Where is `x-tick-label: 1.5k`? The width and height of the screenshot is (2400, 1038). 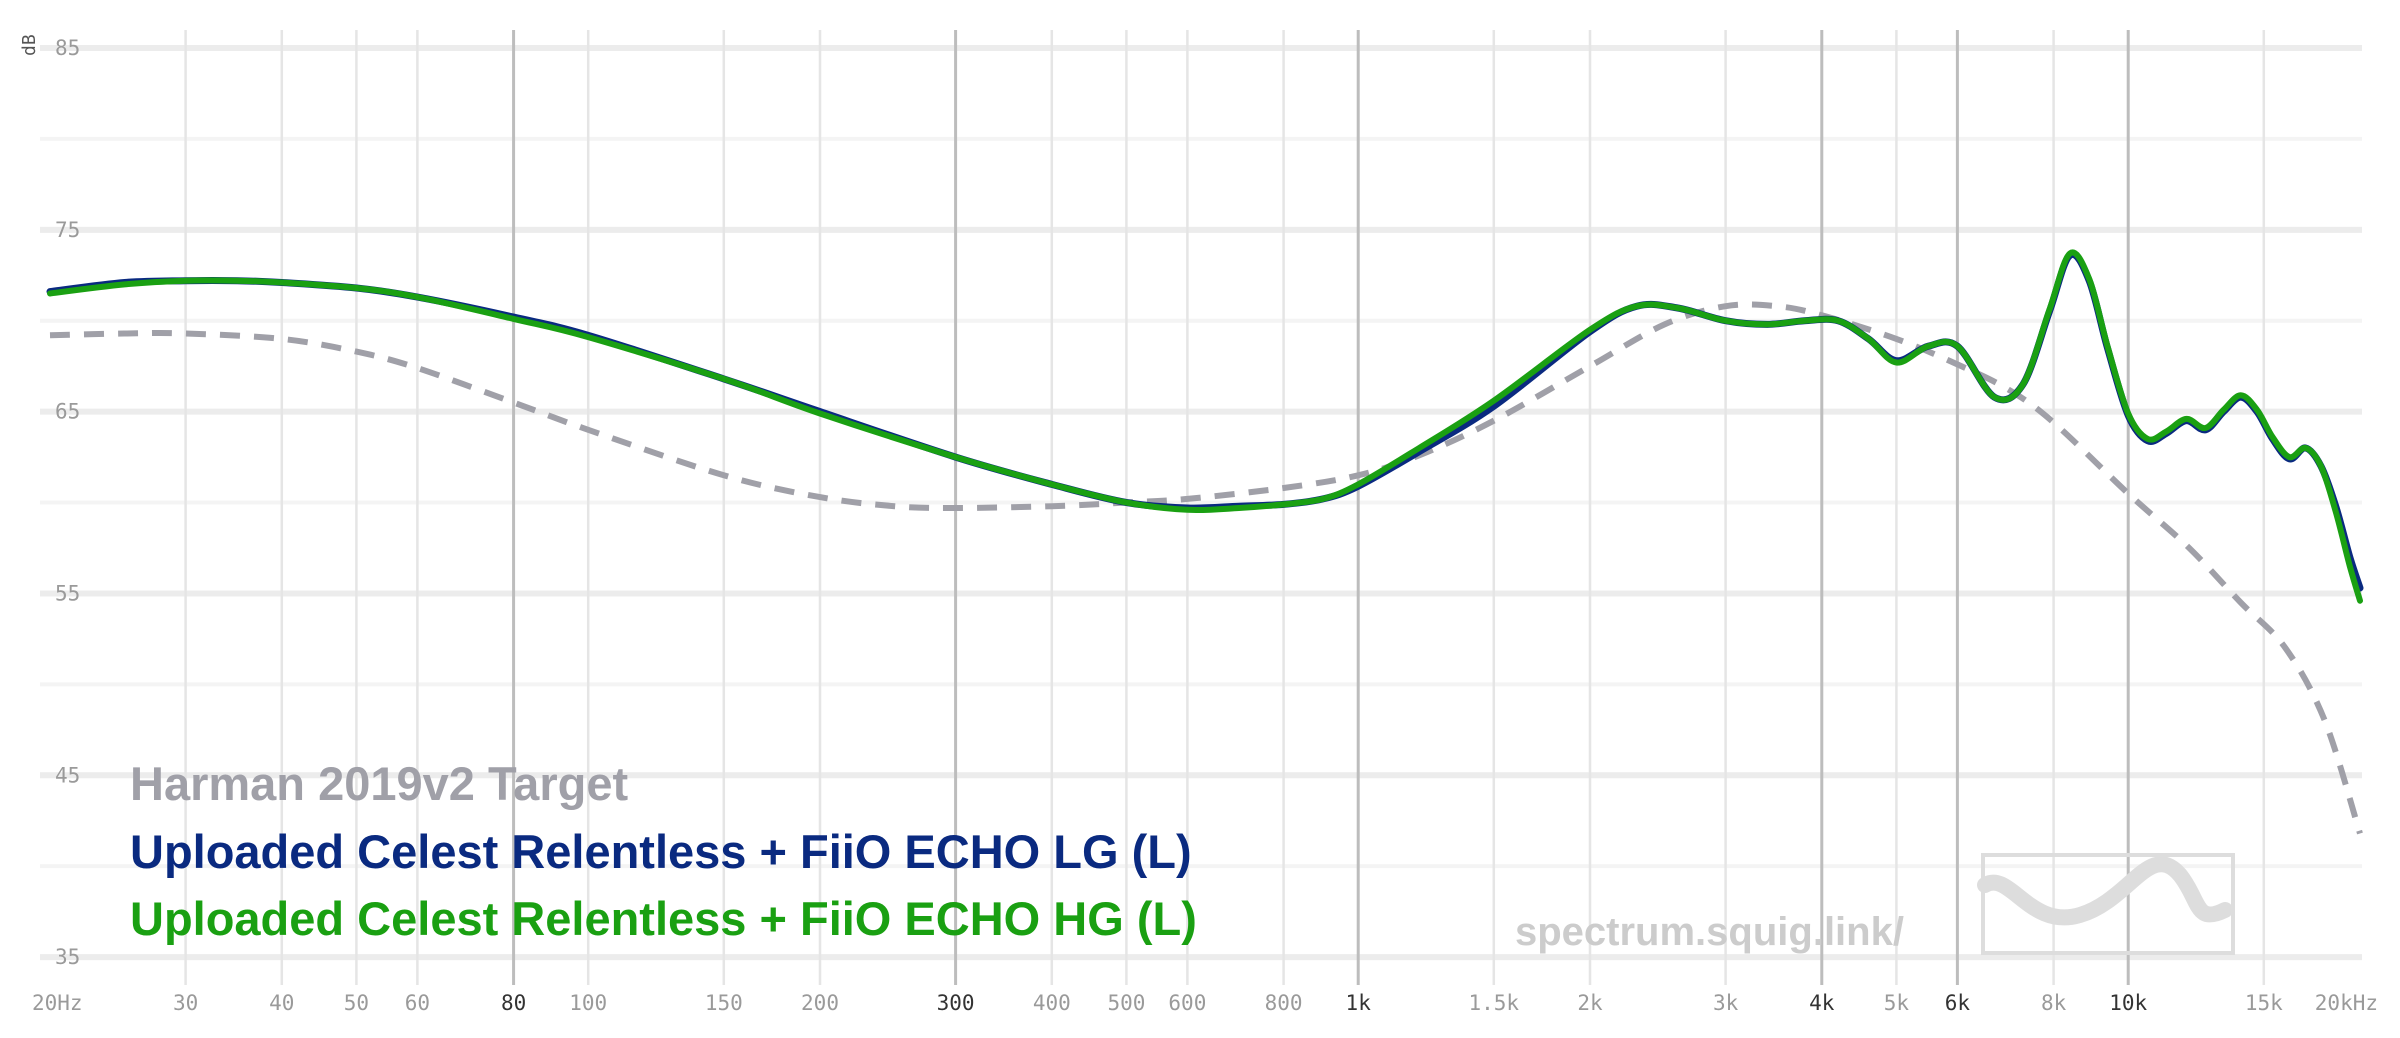
x-tick-label: 1.5k is located at coordinates (1494, 1003).